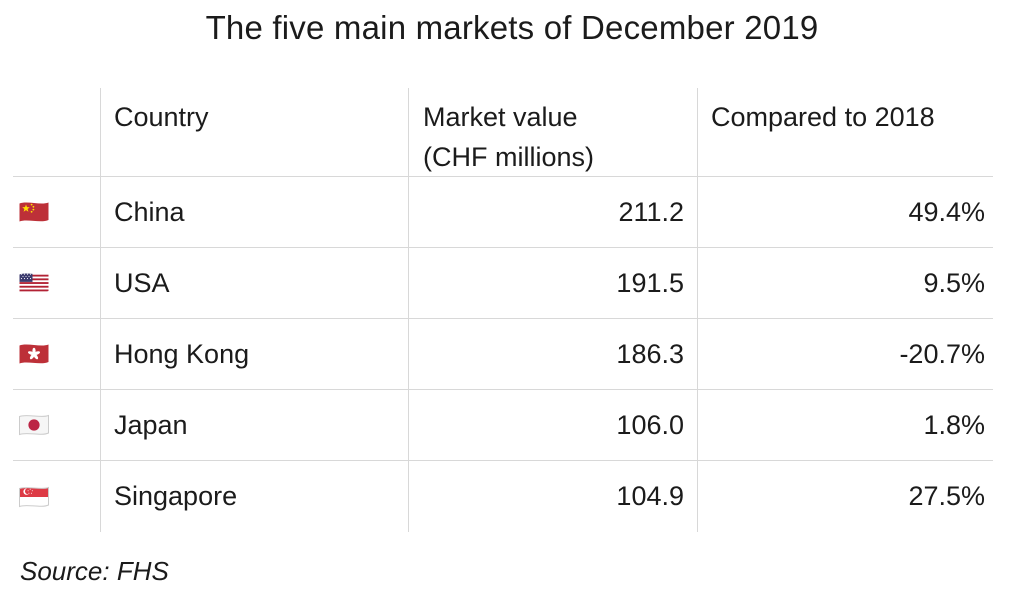  I want to click on market-value-cell: 106.0, so click(552, 425).